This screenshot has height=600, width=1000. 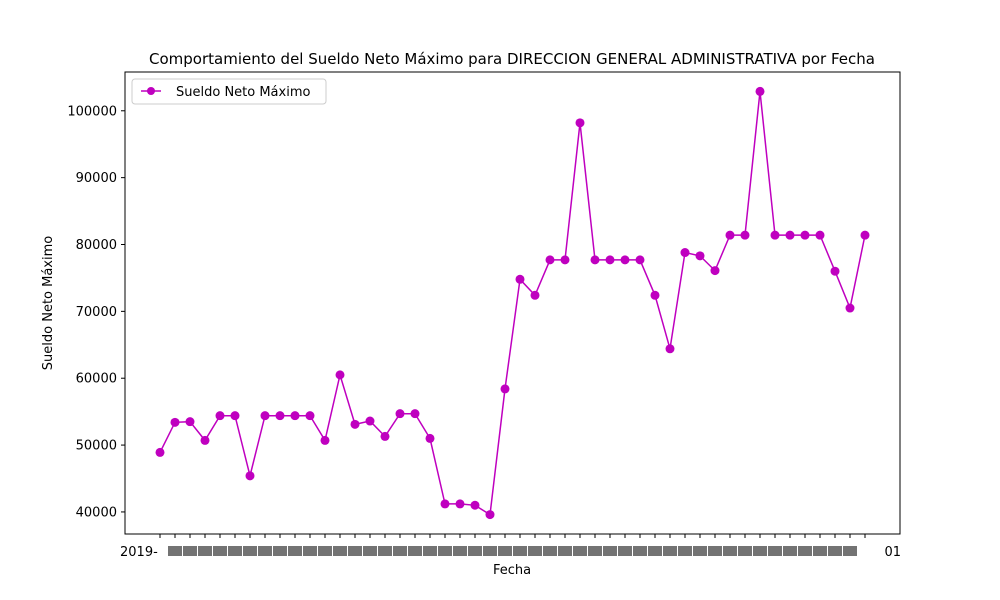 What do you see at coordinates (48, 303) in the screenshot?
I see `y-axis-label: Sueldo Neto Máximo` at bounding box center [48, 303].